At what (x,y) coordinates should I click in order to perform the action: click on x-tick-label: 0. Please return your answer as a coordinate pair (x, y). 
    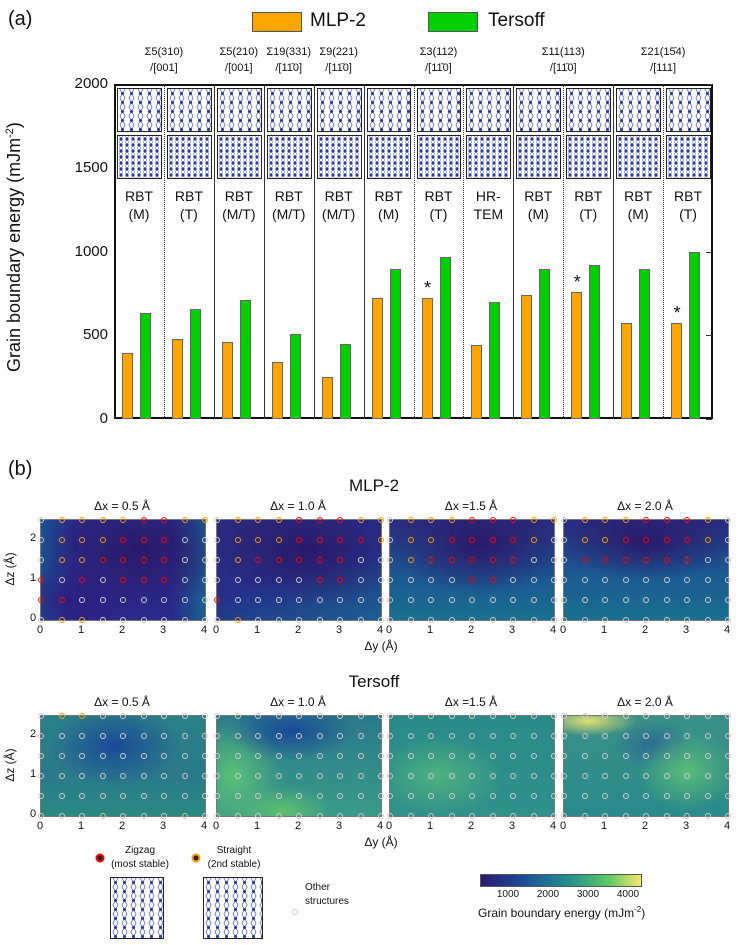
    Looking at the image, I should click on (389, 826).